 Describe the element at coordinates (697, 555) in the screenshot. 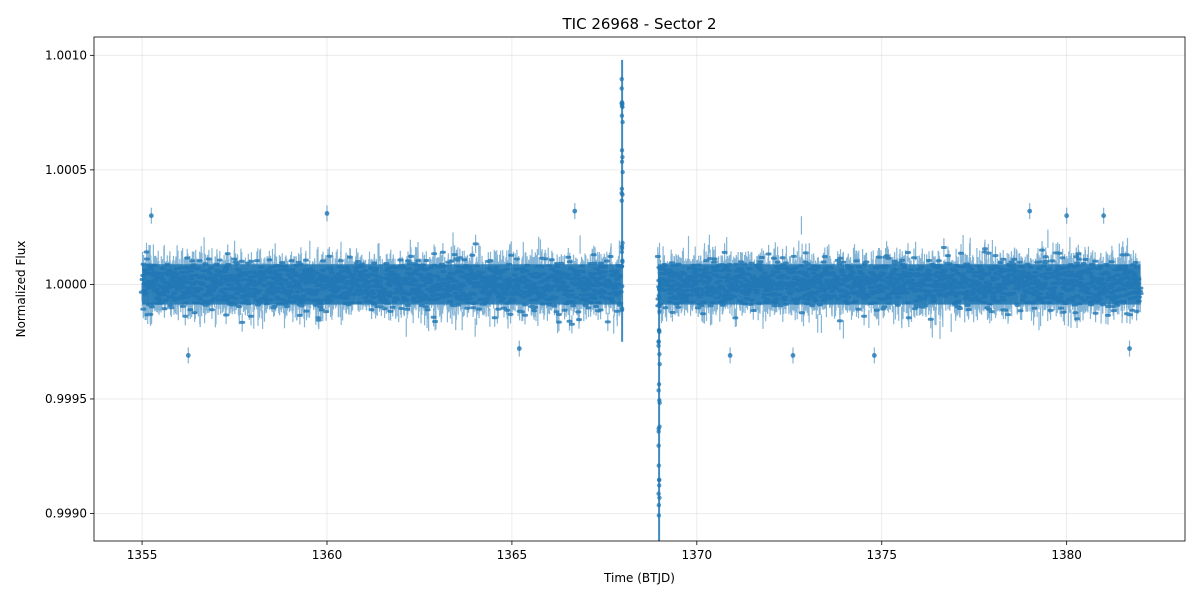

I see `x-tick-label: 1370` at that location.